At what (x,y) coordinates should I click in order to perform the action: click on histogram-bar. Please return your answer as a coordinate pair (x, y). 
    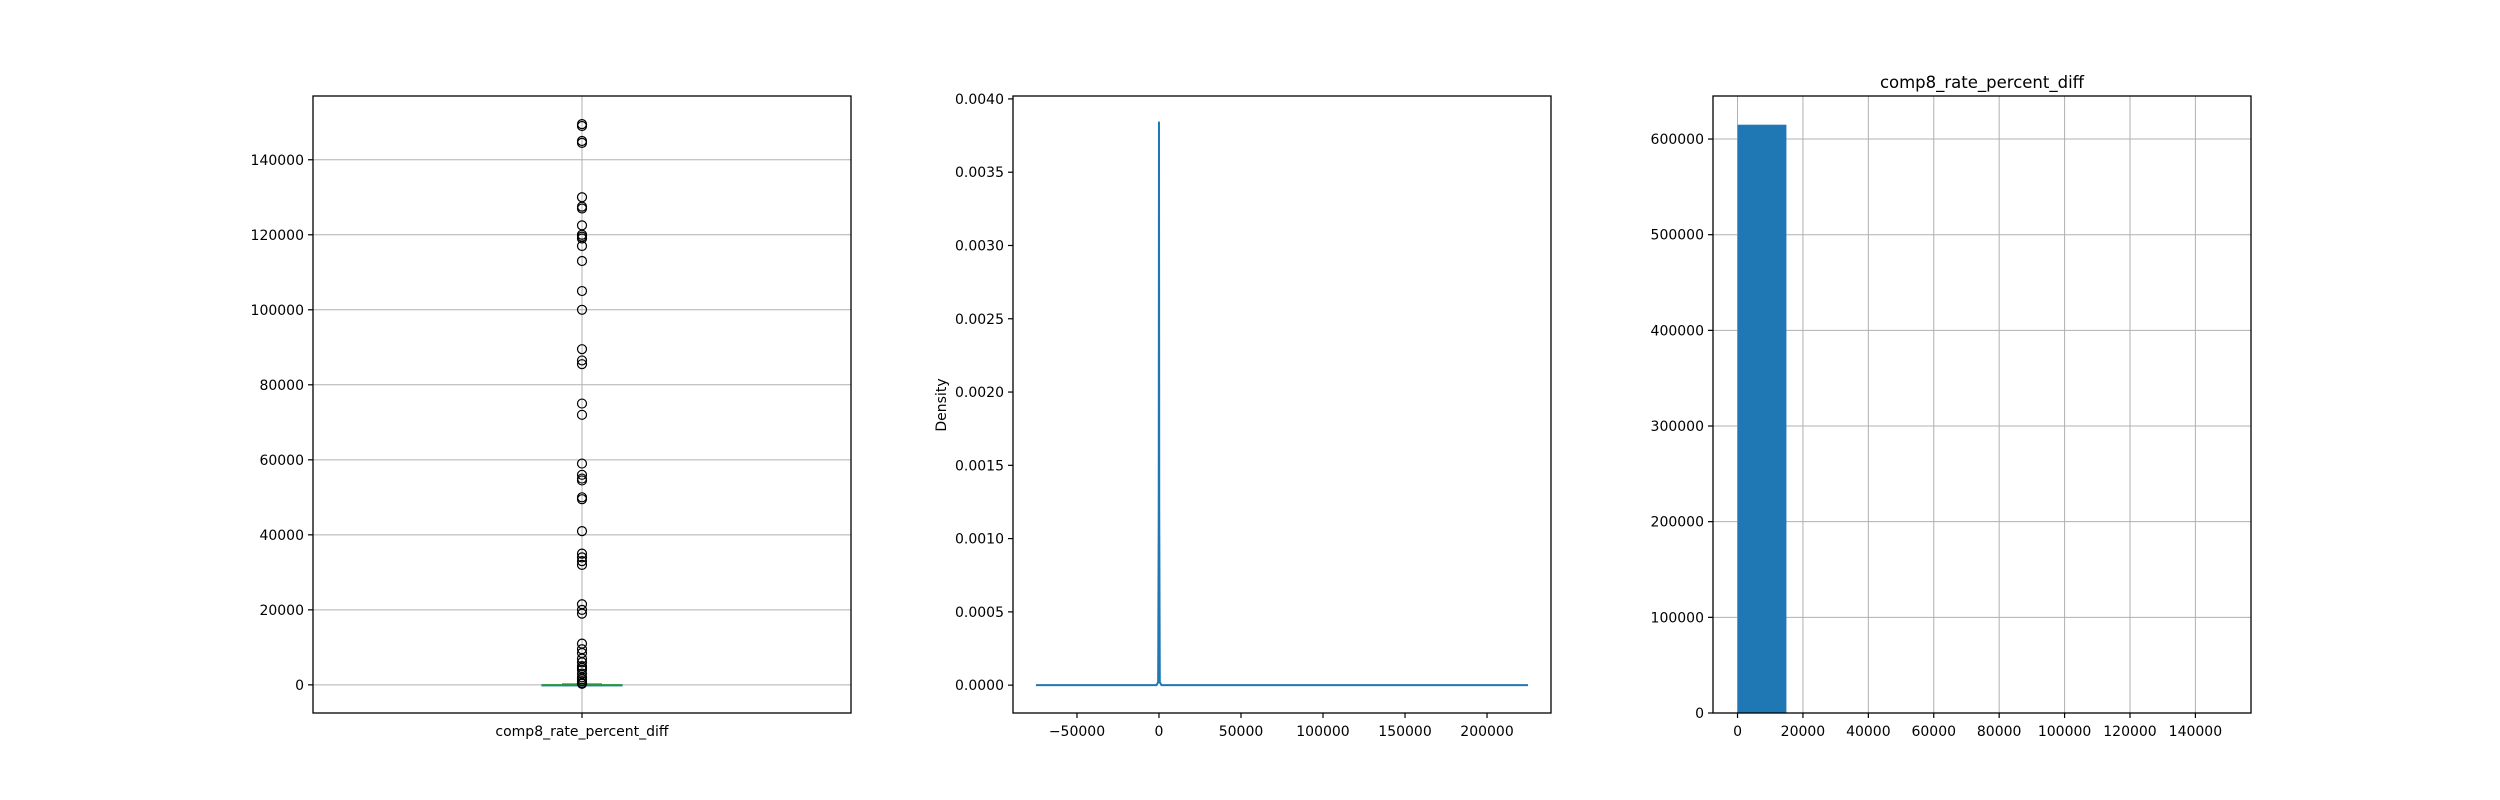
    Looking at the image, I should click on (1762, 418).